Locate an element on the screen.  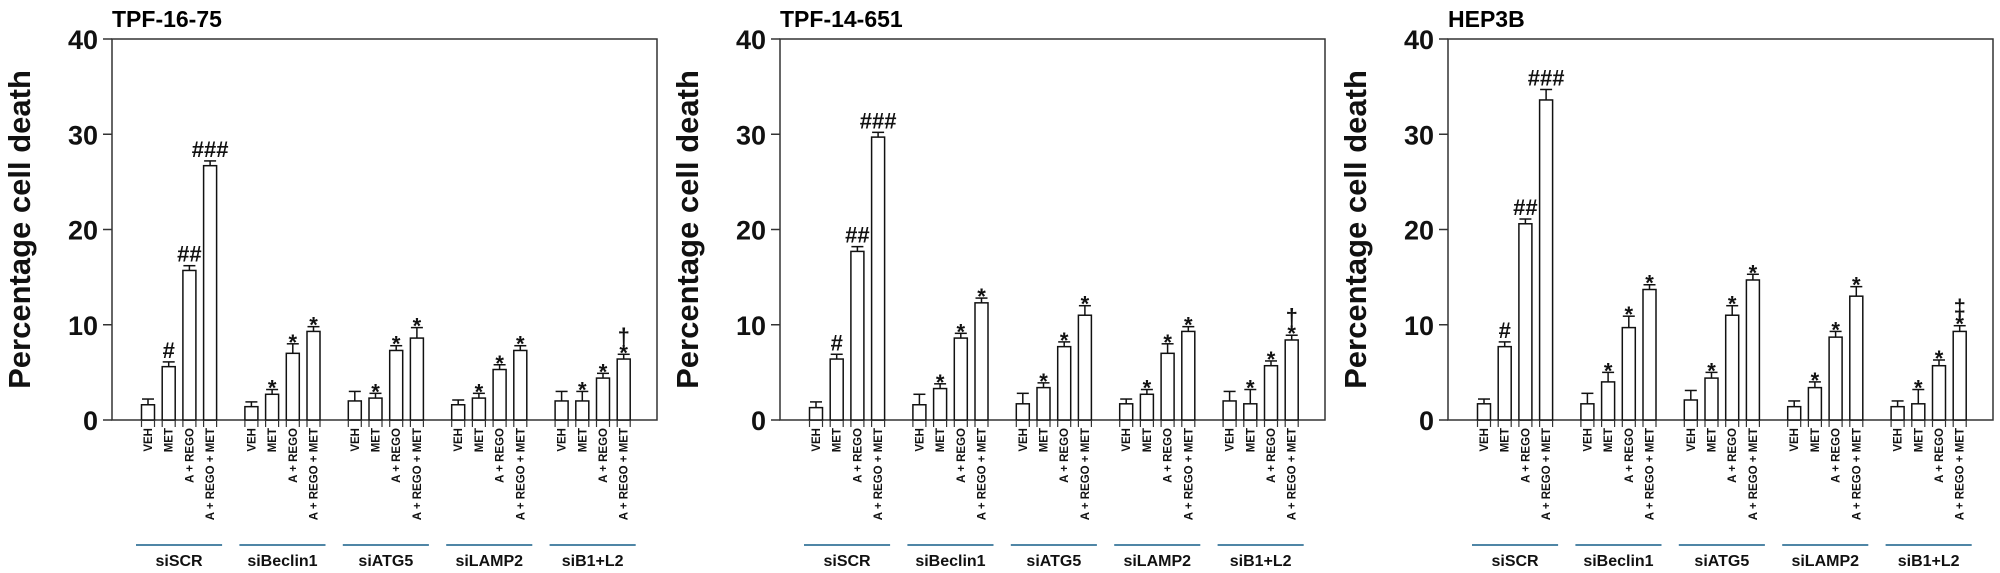
panel-title: TPF-16-75 is located at coordinates (167, 19).